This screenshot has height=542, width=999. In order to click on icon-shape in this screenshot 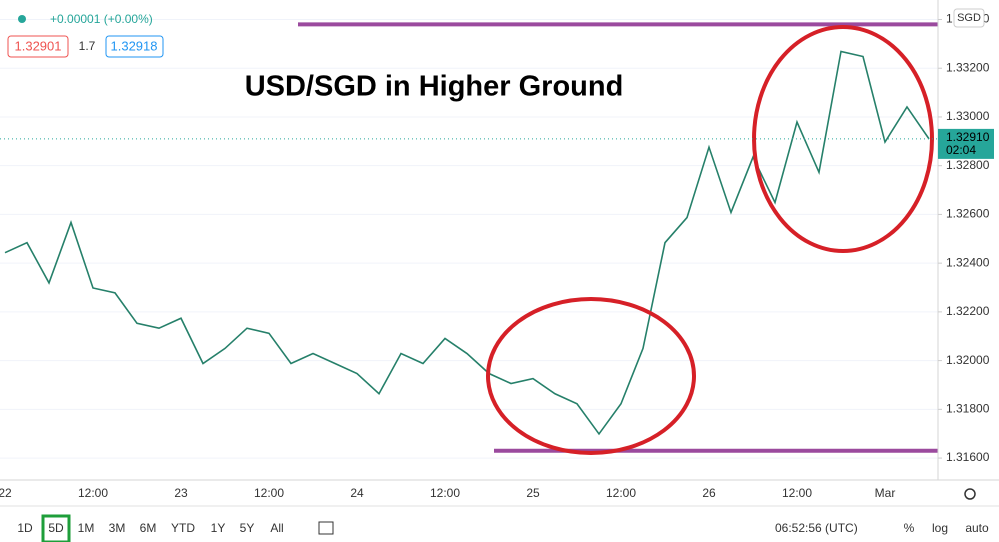, I will do `click(326, 528)`.